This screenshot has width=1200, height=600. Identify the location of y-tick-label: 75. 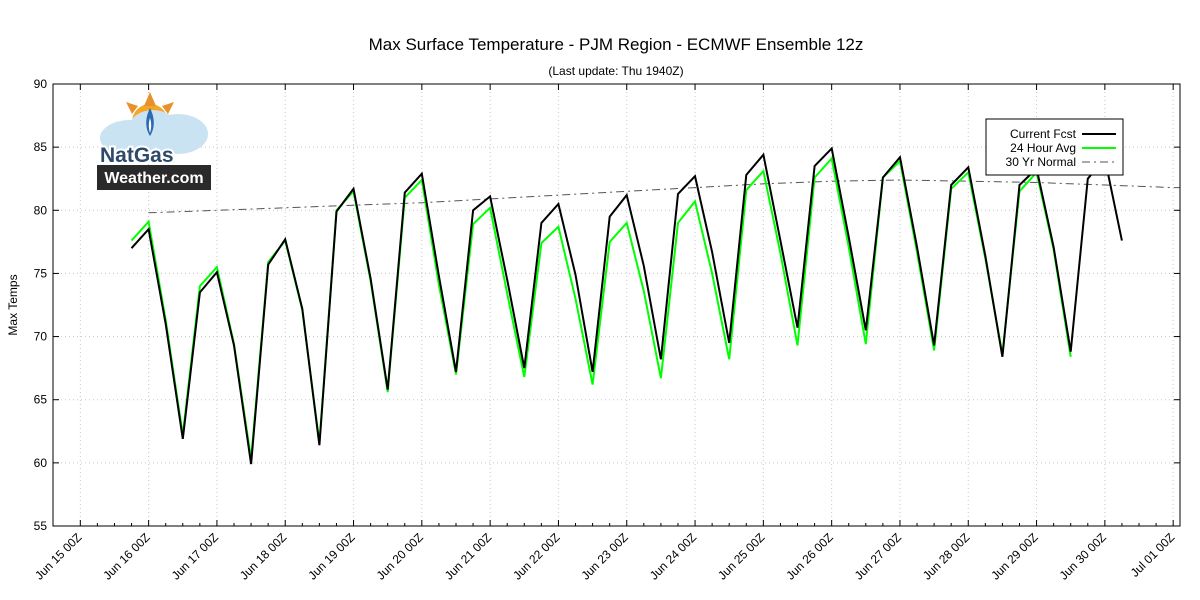
(41, 273).